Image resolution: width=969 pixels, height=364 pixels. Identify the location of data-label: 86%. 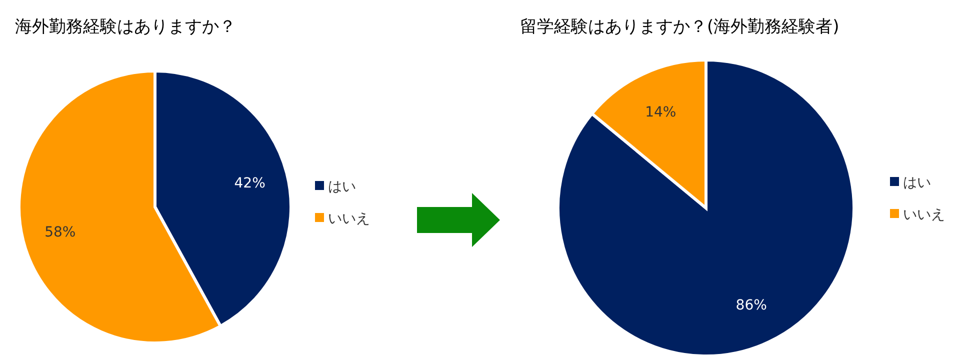
(751, 305).